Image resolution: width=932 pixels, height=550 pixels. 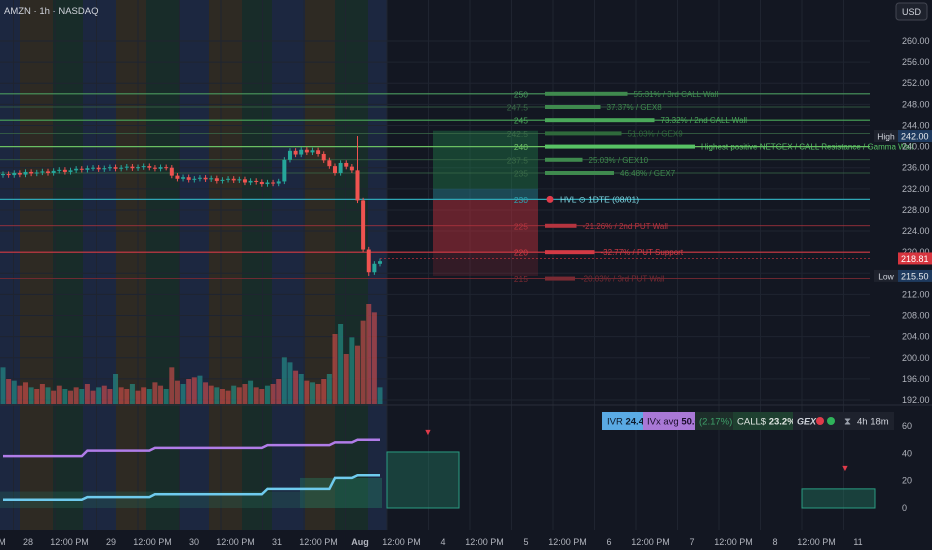 What do you see at coordinates (51, 11) in the screenshot?
I see `symbol-title: AMZN · 1h · NASDAQ` at bounding box center [51, 11].